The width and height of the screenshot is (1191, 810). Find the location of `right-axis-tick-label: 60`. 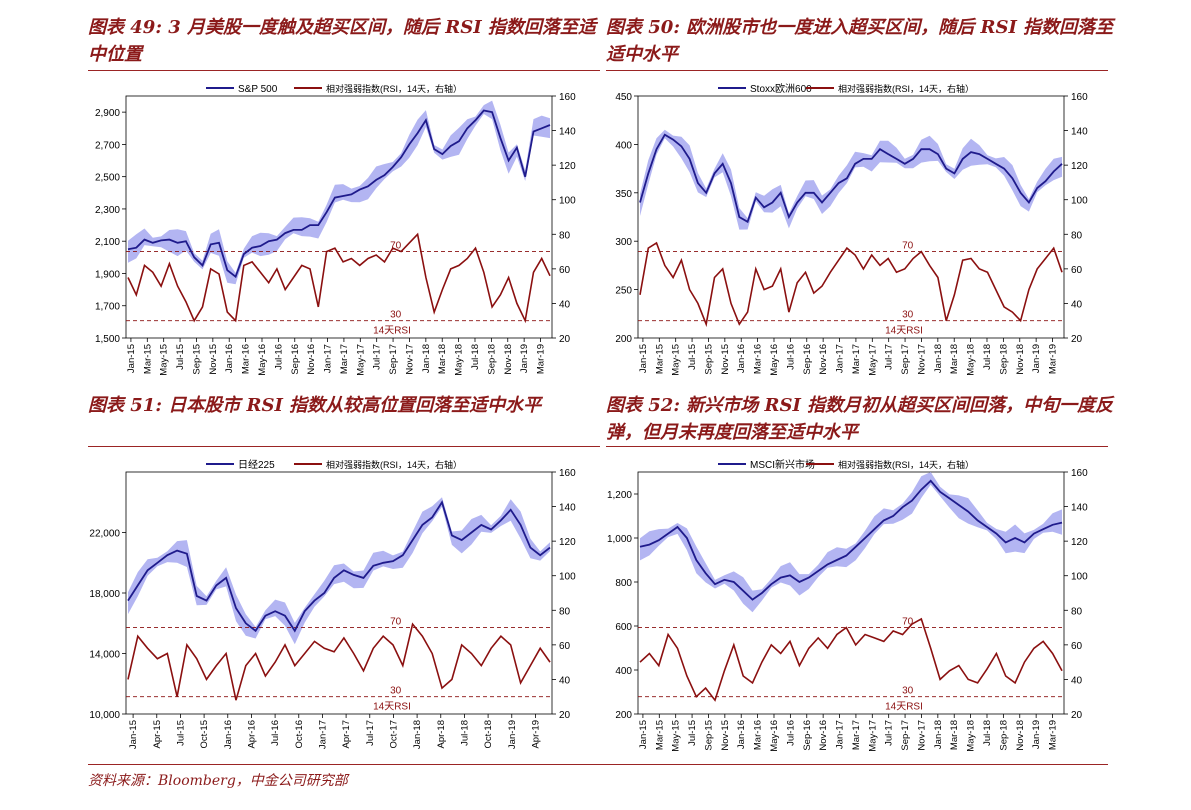

right-axis-tick-label: 60 is located at coordinates (1077, 270).